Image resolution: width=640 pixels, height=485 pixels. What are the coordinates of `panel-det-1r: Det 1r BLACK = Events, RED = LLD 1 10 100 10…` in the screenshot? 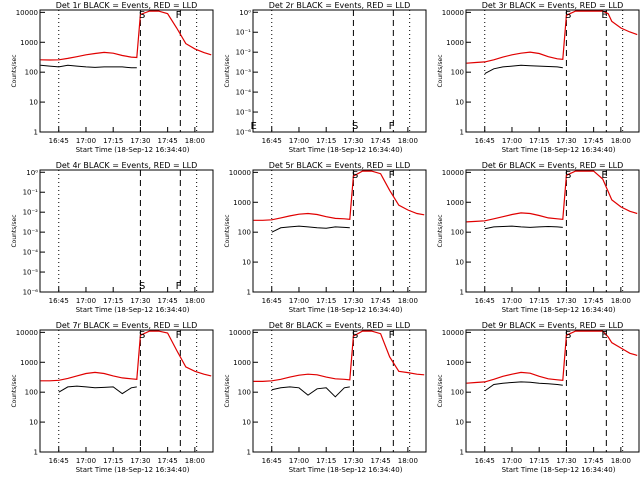 It's located at (112, 77).